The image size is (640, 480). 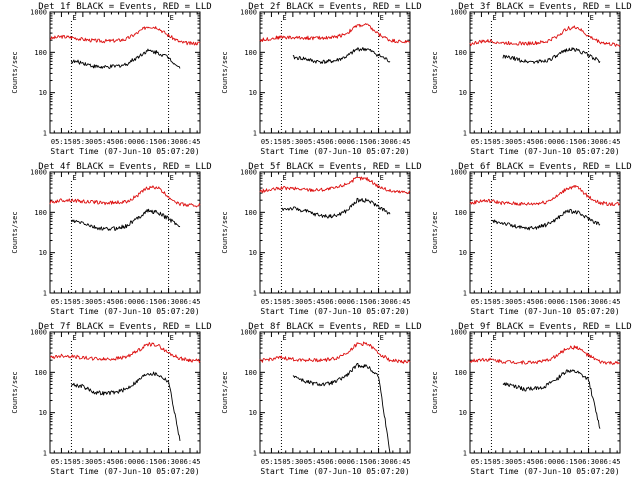 What do you see at coordinates (544, 7) in the screenshot?
I see `panel-title: Det 3f BLACK = Events, RED = LLD` at bounding box center [544, 7].